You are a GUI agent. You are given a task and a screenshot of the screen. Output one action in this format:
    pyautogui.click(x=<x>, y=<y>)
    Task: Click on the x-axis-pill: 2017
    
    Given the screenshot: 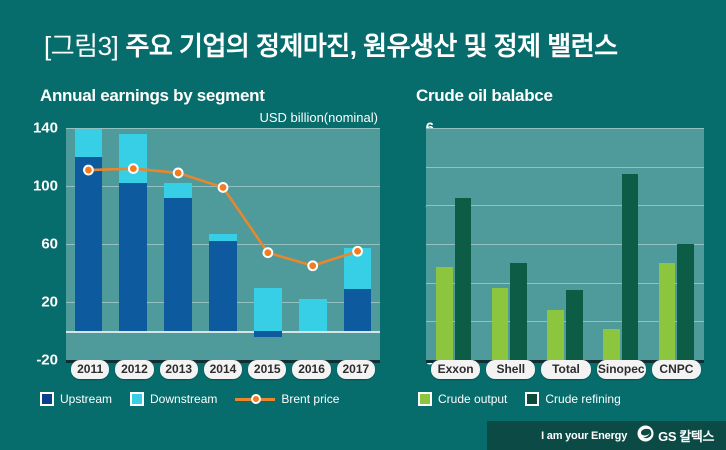 What is the action you would take?
    pyautogui.click(x=355, y=369)
    